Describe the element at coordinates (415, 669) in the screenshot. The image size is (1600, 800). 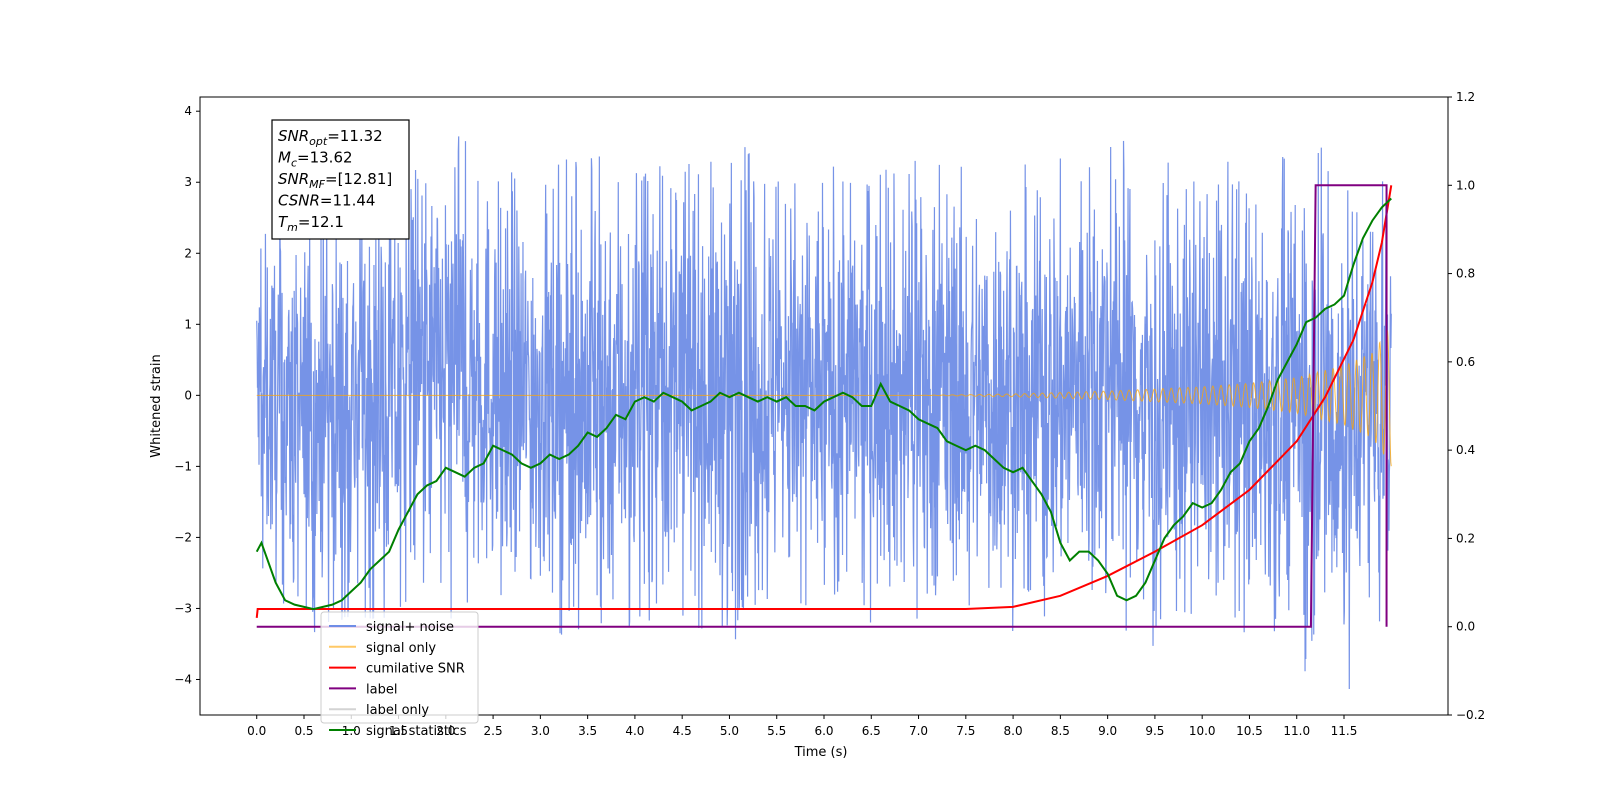
I see `legend-label: cumilative SNR` at that location.